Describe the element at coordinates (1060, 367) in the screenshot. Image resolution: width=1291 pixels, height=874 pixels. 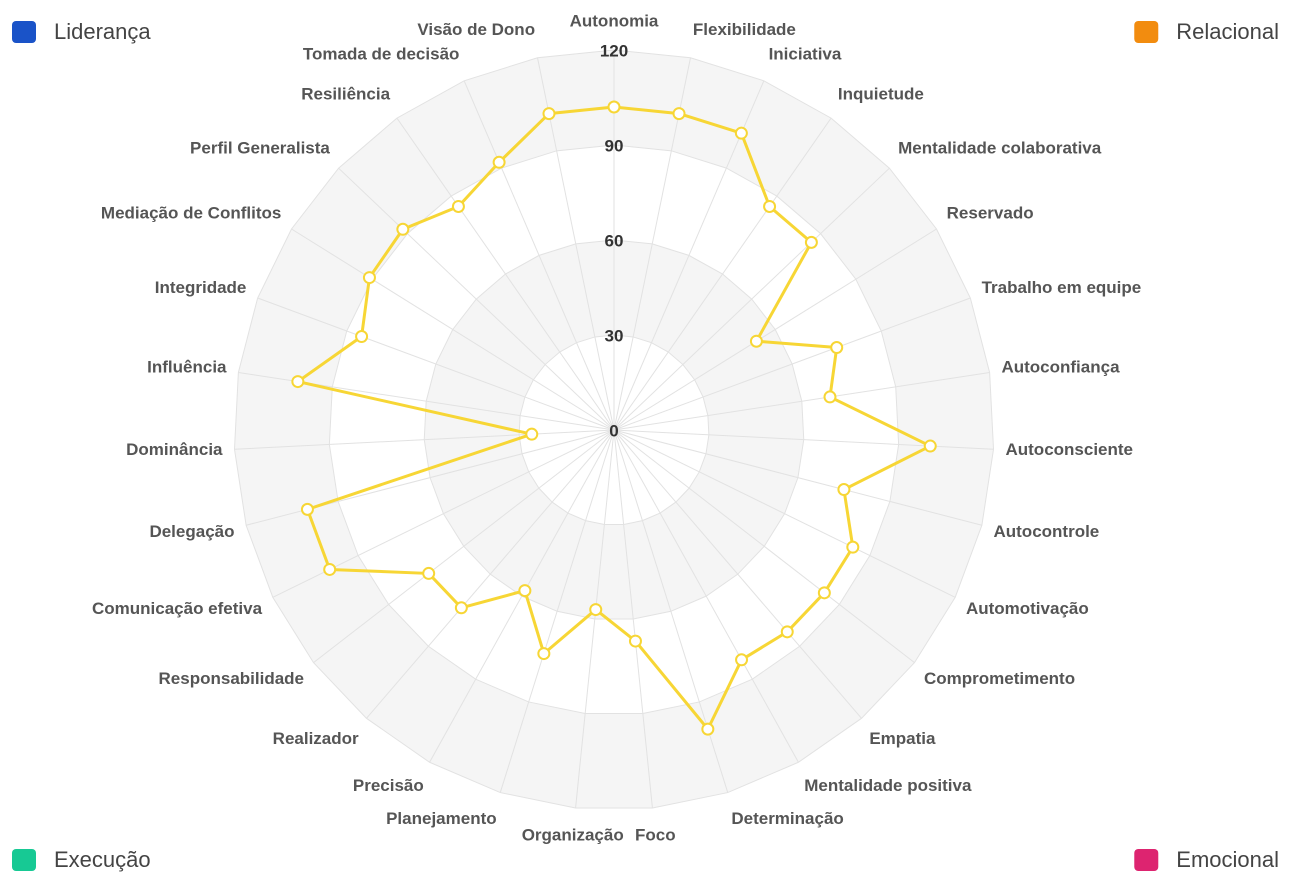
I see `category-label: Autoconfiança` at that location.